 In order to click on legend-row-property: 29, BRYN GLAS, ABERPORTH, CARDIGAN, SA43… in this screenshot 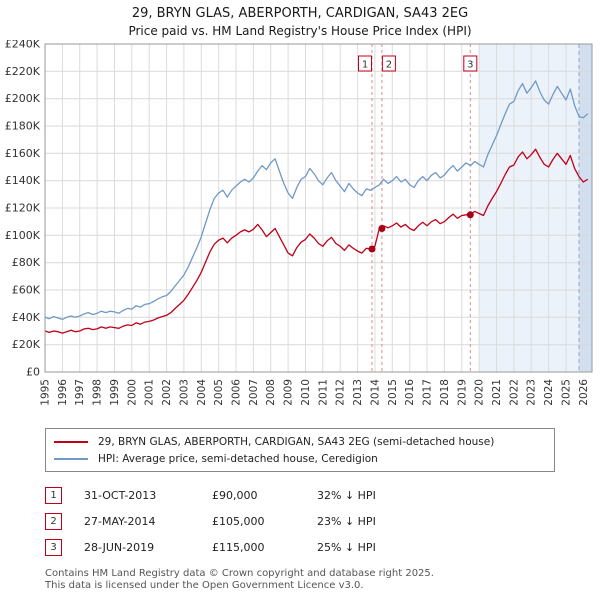, I will do `click(300, 441)`.